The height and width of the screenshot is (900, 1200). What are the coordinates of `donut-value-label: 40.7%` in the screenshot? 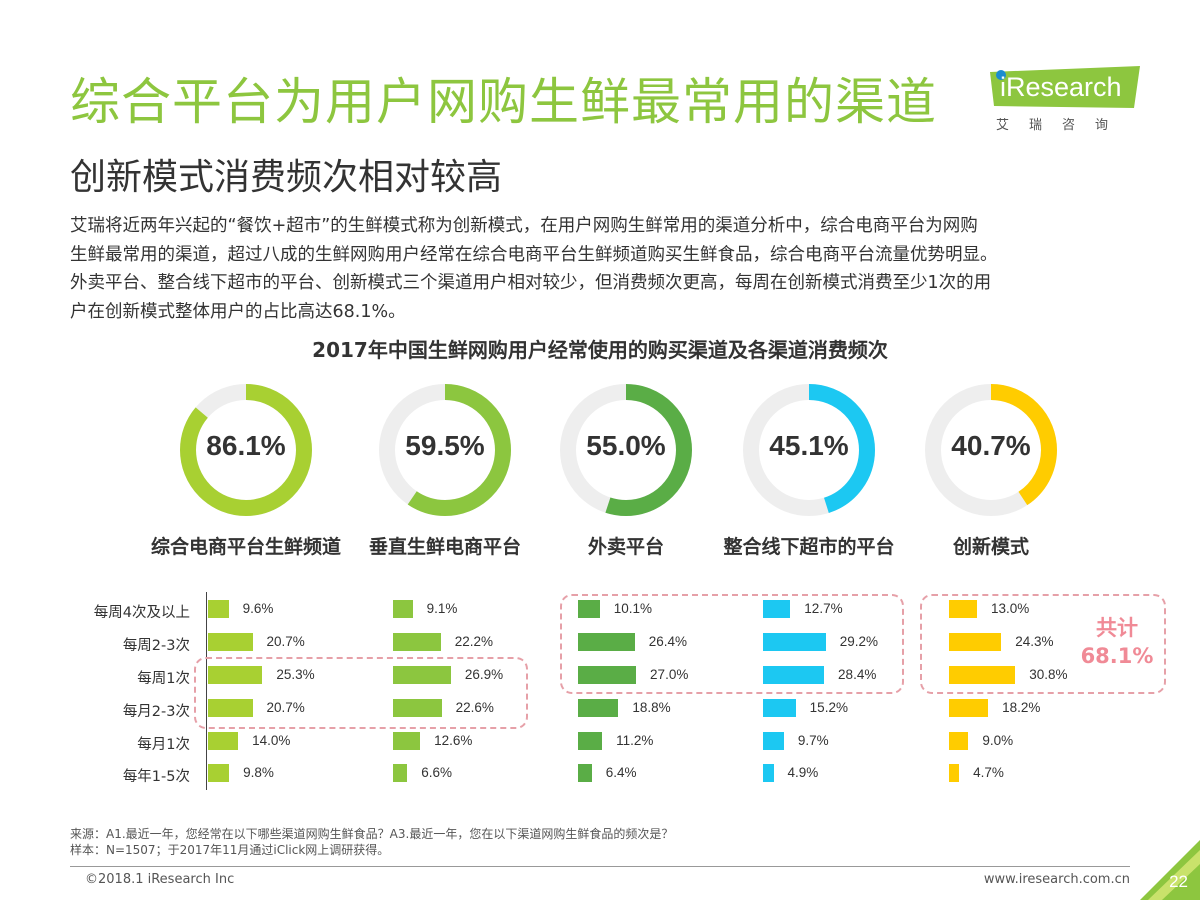 It's located at (991, 445).